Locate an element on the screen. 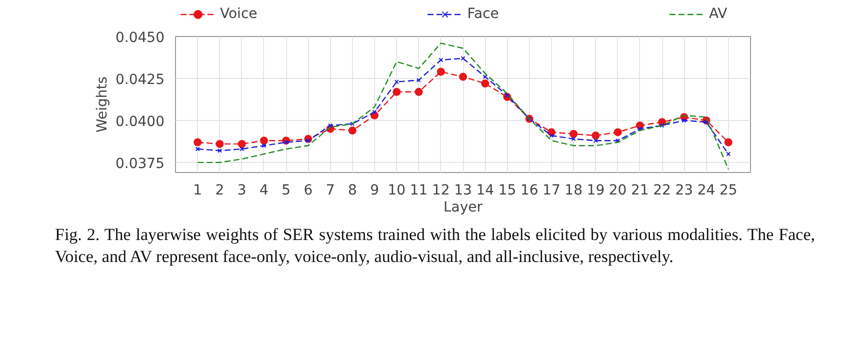  x-tick-label: 13 is located at coordinates (463, 190).